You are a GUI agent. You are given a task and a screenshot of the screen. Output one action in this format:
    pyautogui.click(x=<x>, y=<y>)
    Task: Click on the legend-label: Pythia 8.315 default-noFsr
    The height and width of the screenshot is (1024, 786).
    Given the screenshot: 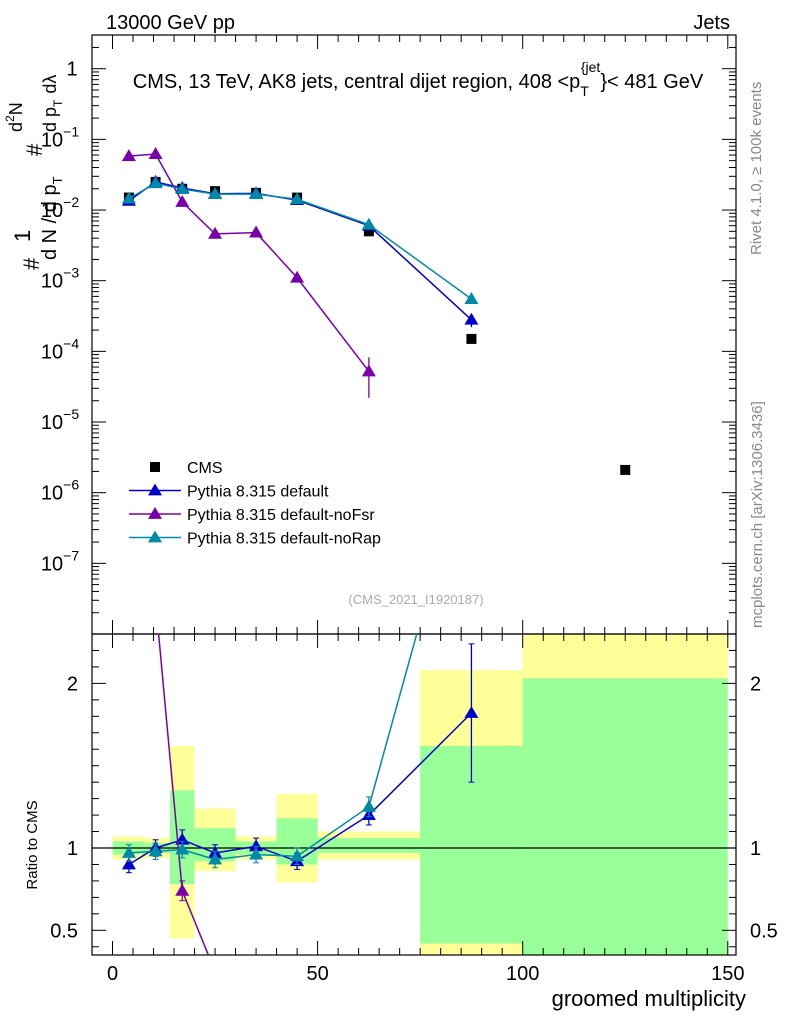 What is the action you would take?
    pyautogui.click(x=281, y=515)
    